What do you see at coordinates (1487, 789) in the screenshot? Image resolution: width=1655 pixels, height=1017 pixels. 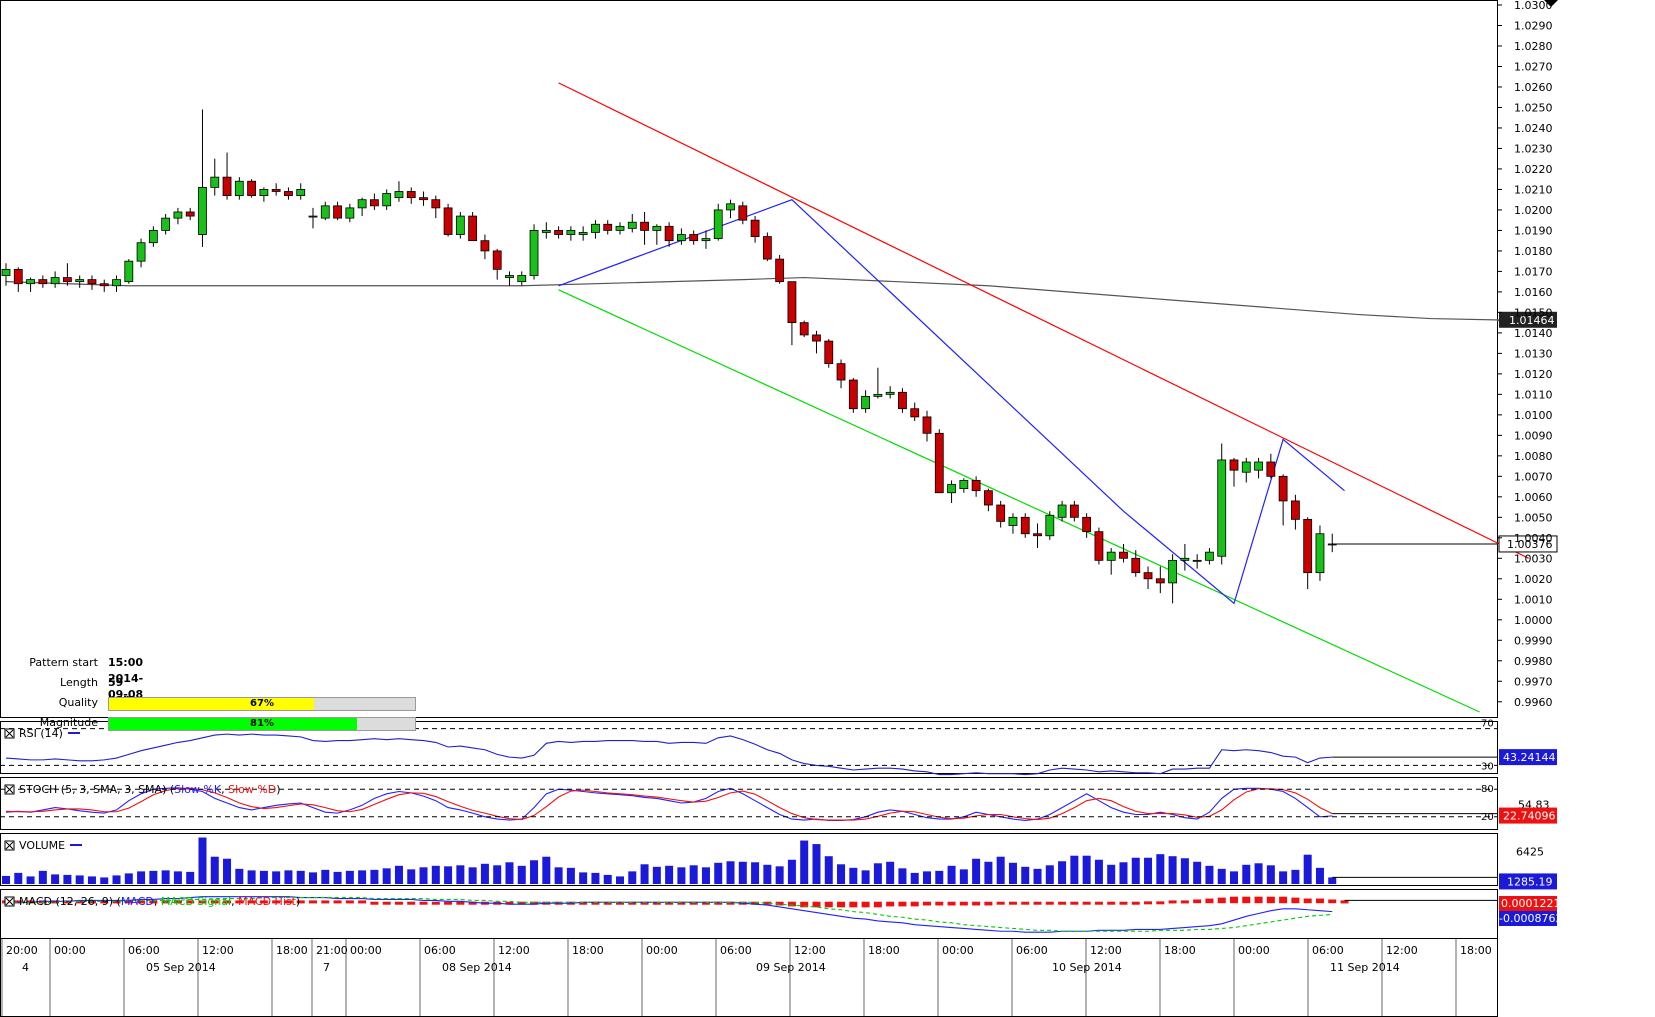 I see `stoch-level-high: 80` at bounding box center [1487, 789].